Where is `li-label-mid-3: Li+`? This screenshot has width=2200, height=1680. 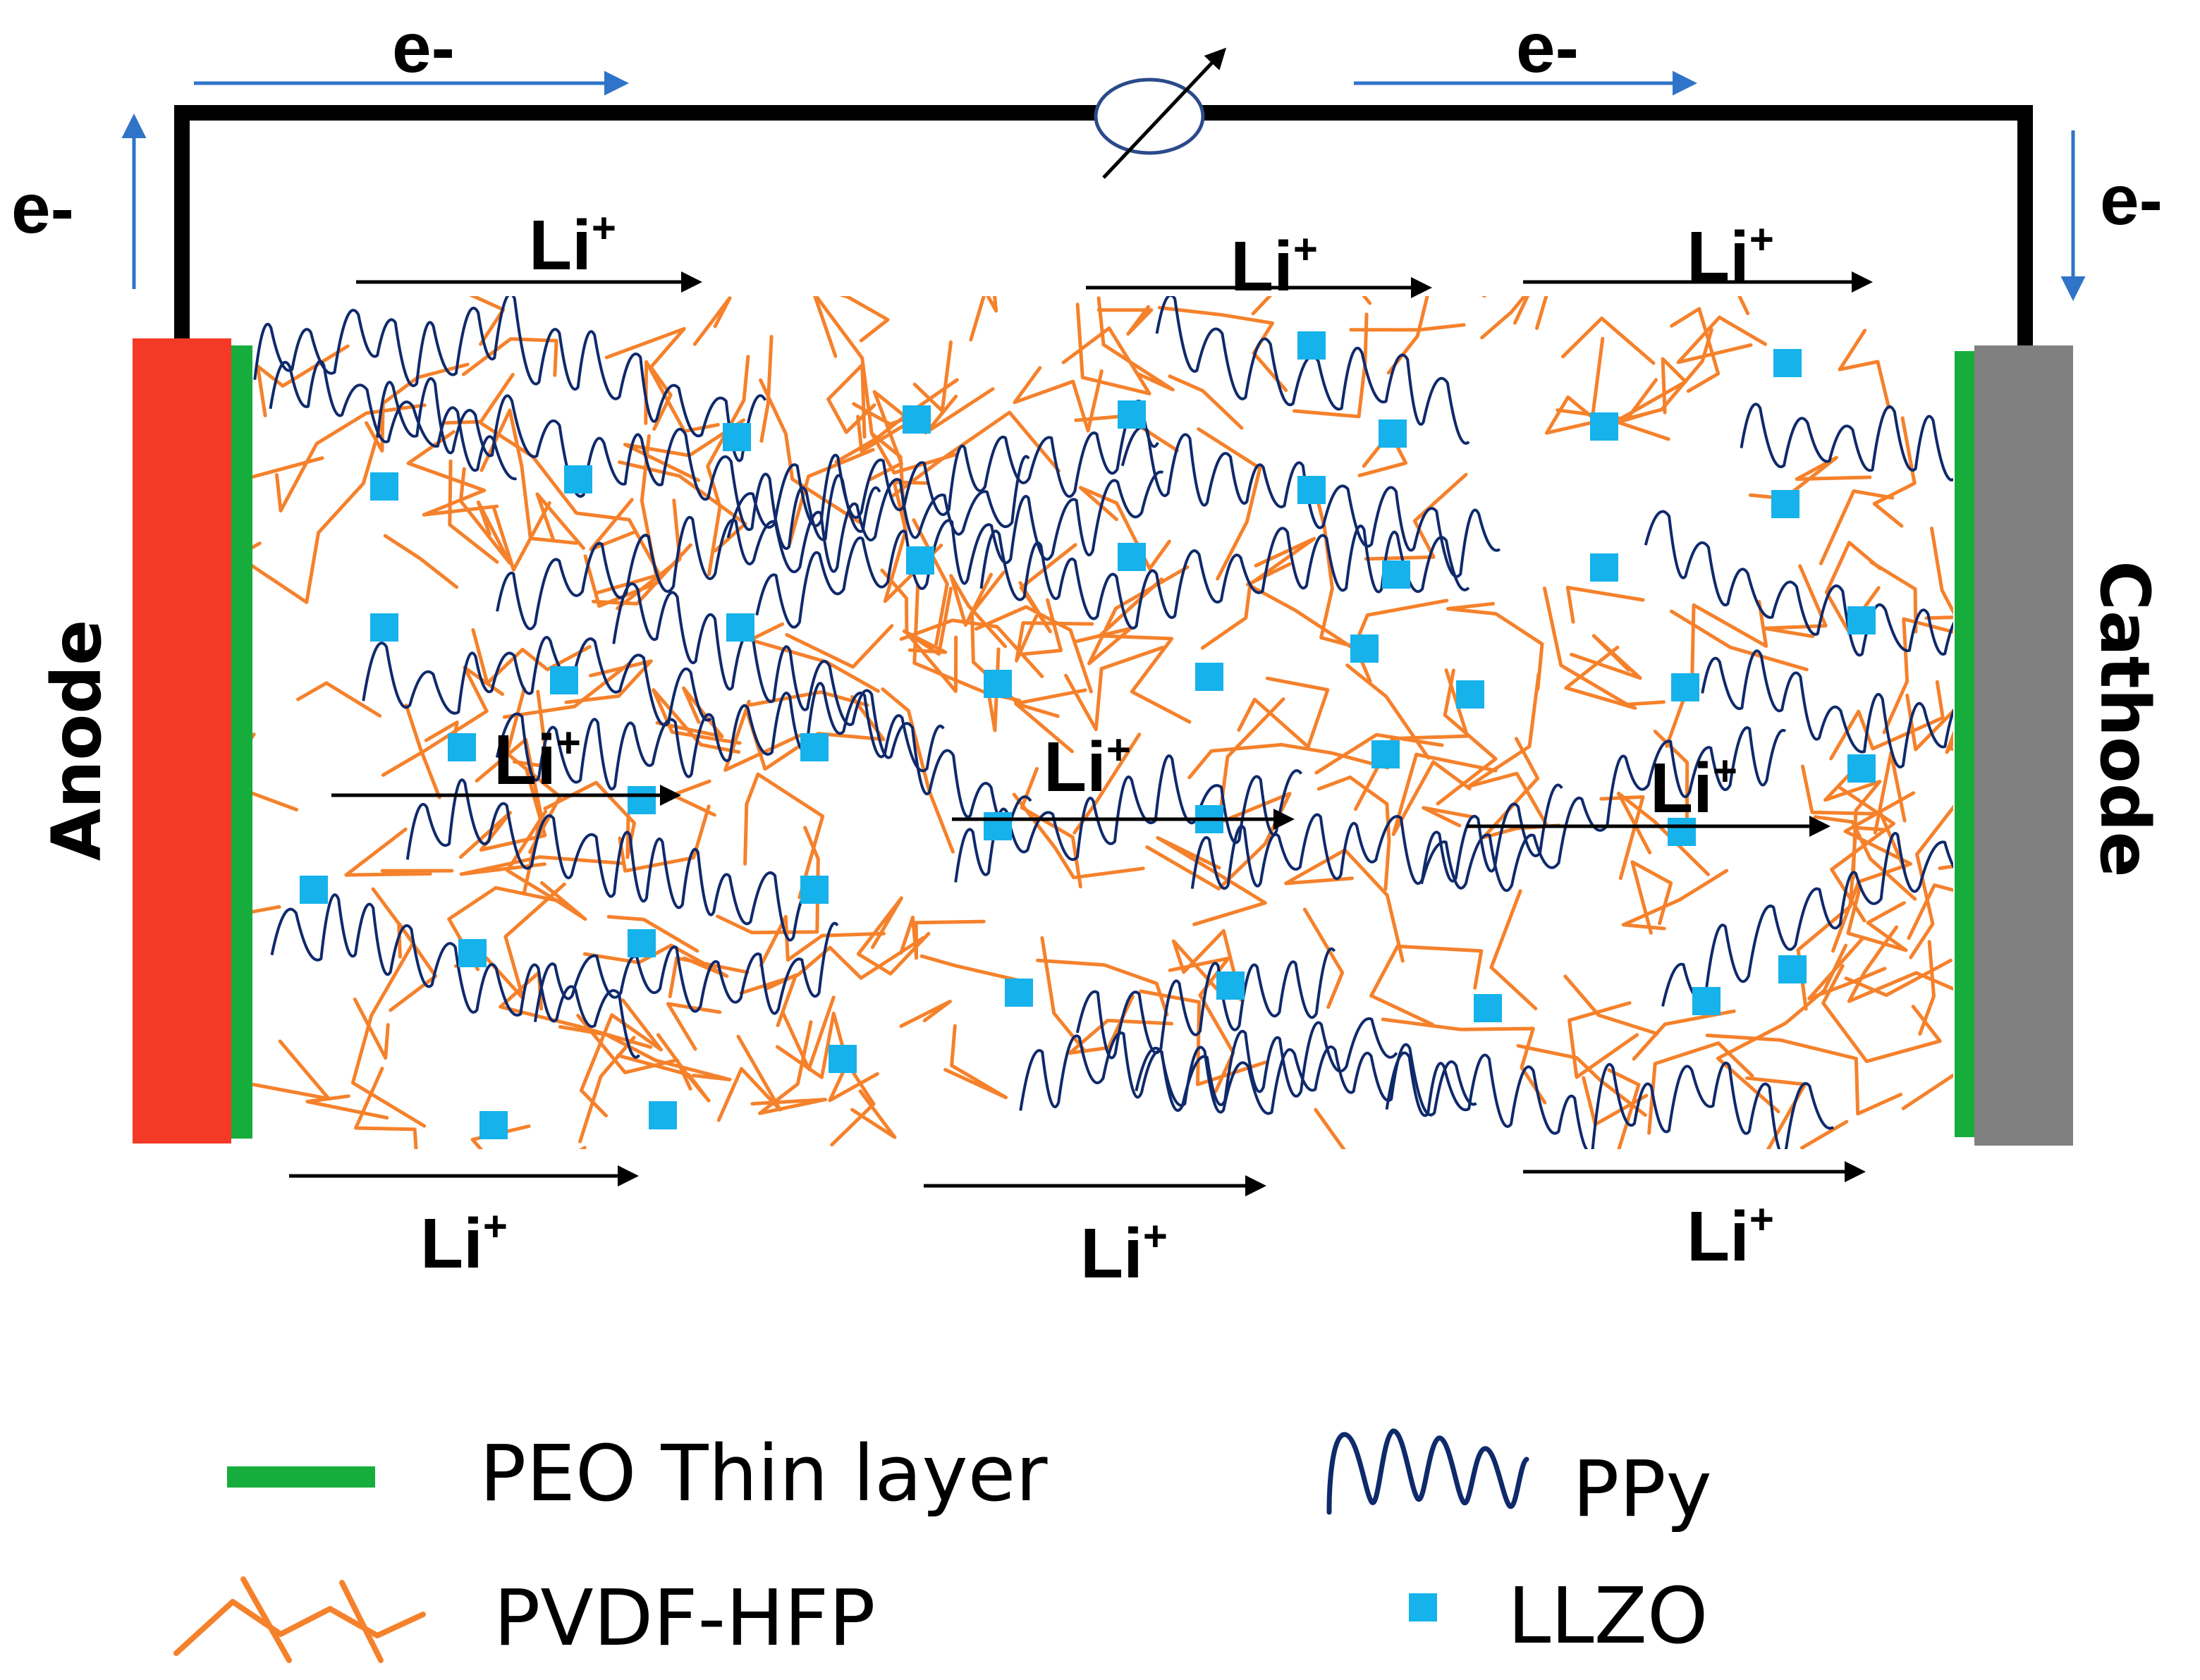
li-label-mid-3: Li+ is located at coordinates (1693, 787).